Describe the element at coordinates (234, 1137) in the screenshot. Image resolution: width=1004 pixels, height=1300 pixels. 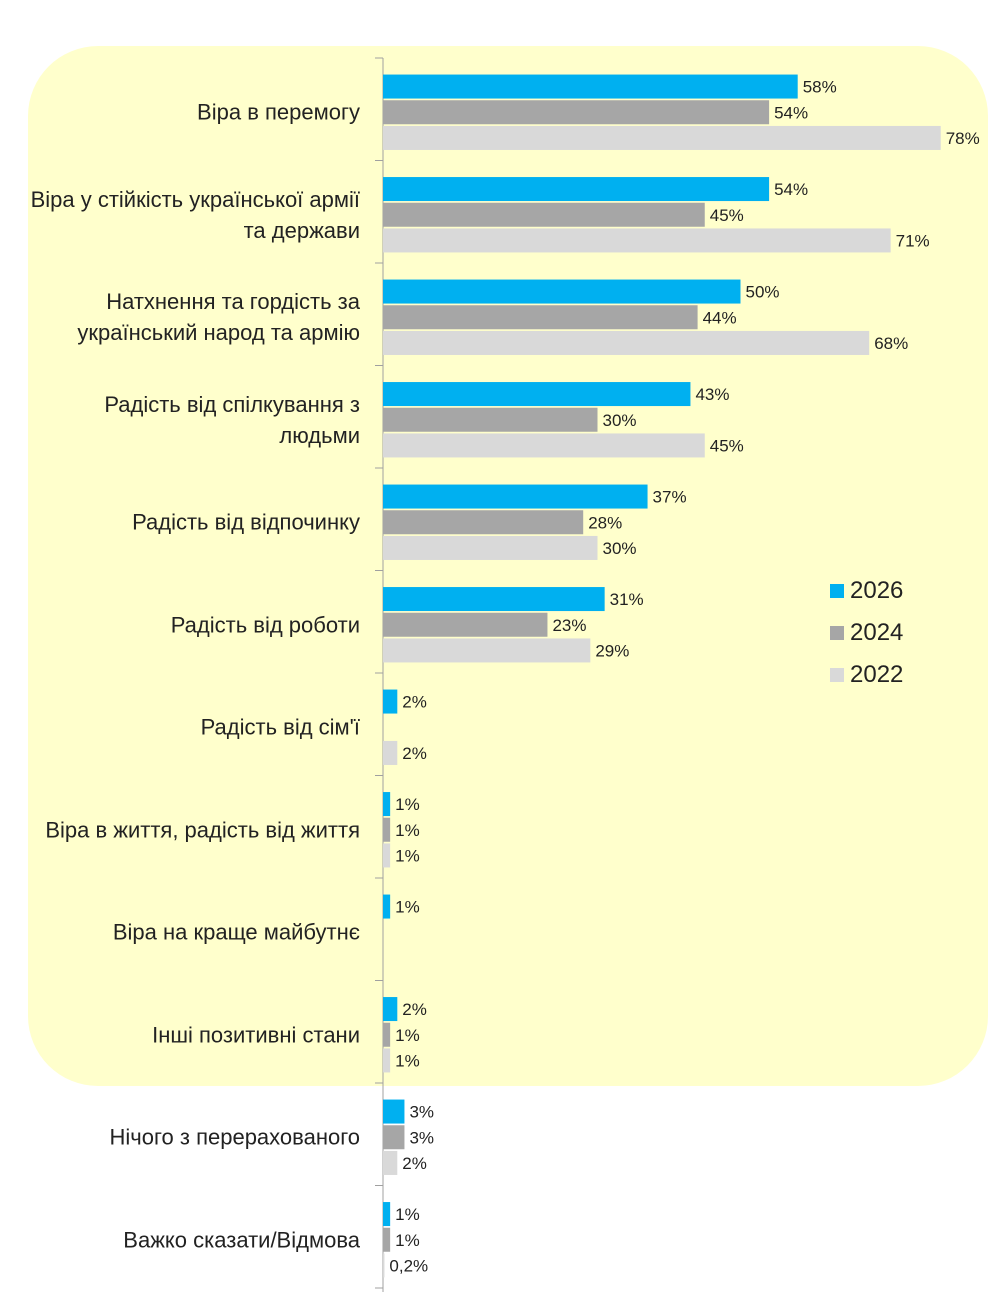
I see `category-label: Нічого з перерахованого` at that location.